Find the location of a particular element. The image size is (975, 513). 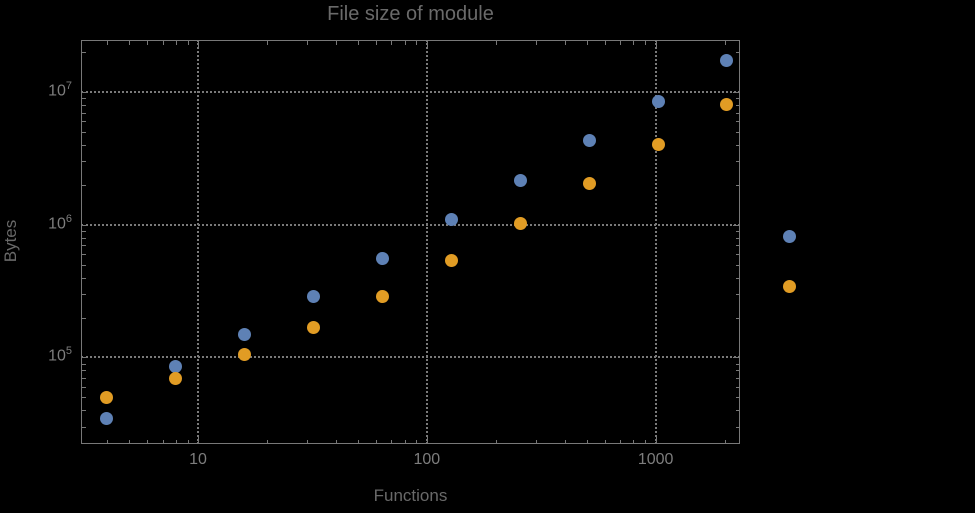

y-tick-label: 105 is located at coordinates (60, 355).